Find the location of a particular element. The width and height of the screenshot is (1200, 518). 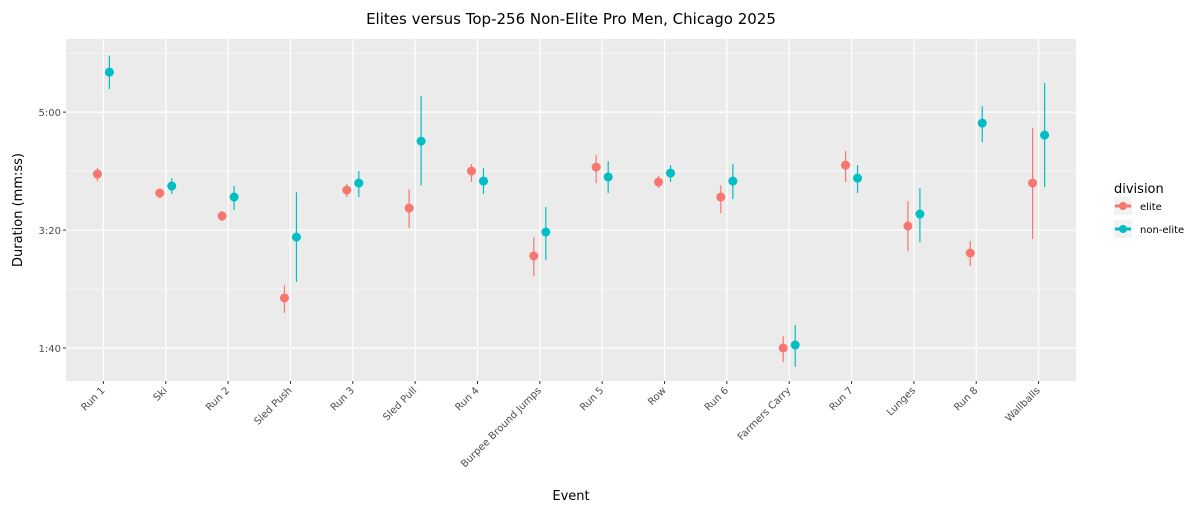

x-tick-label: Sled Pull is located at coordinates (400, 404).